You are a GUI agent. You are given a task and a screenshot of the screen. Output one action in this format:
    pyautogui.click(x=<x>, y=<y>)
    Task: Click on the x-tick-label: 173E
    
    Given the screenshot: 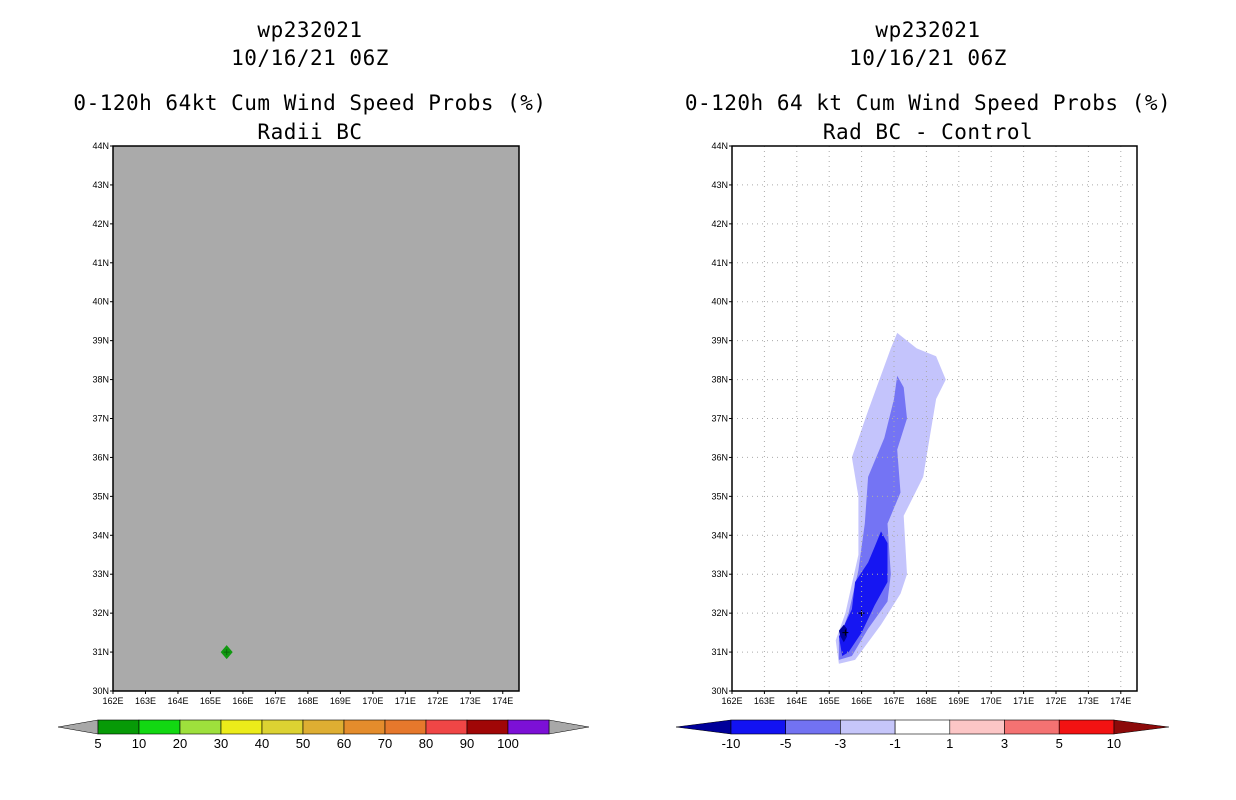 What is the action you would take?
    pyautogui.click(x=470, y=701)
    